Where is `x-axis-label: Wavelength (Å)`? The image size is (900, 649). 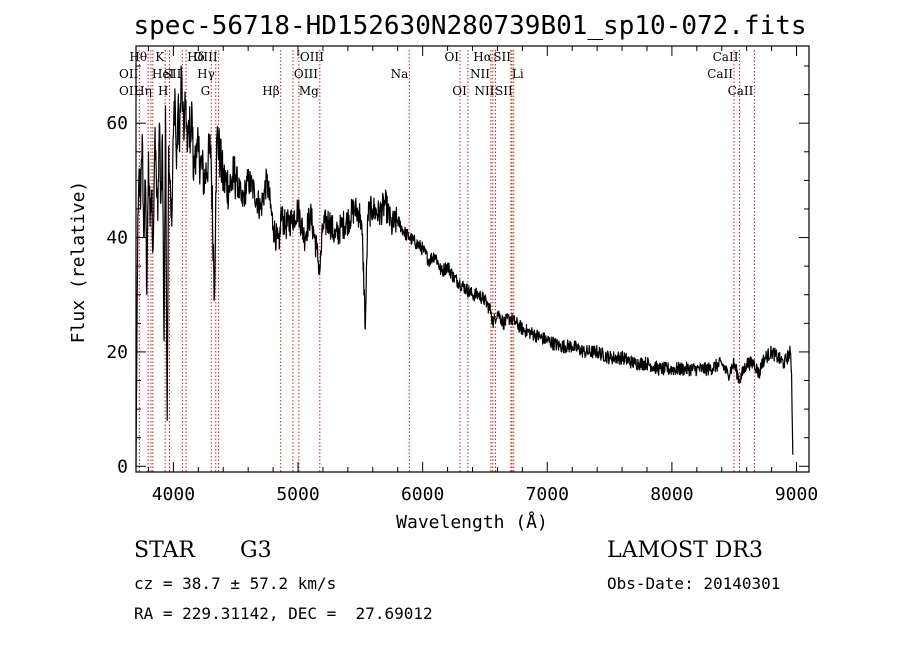 x-axis-label: Wavelength (Å) is located at coordinates (472, 522).